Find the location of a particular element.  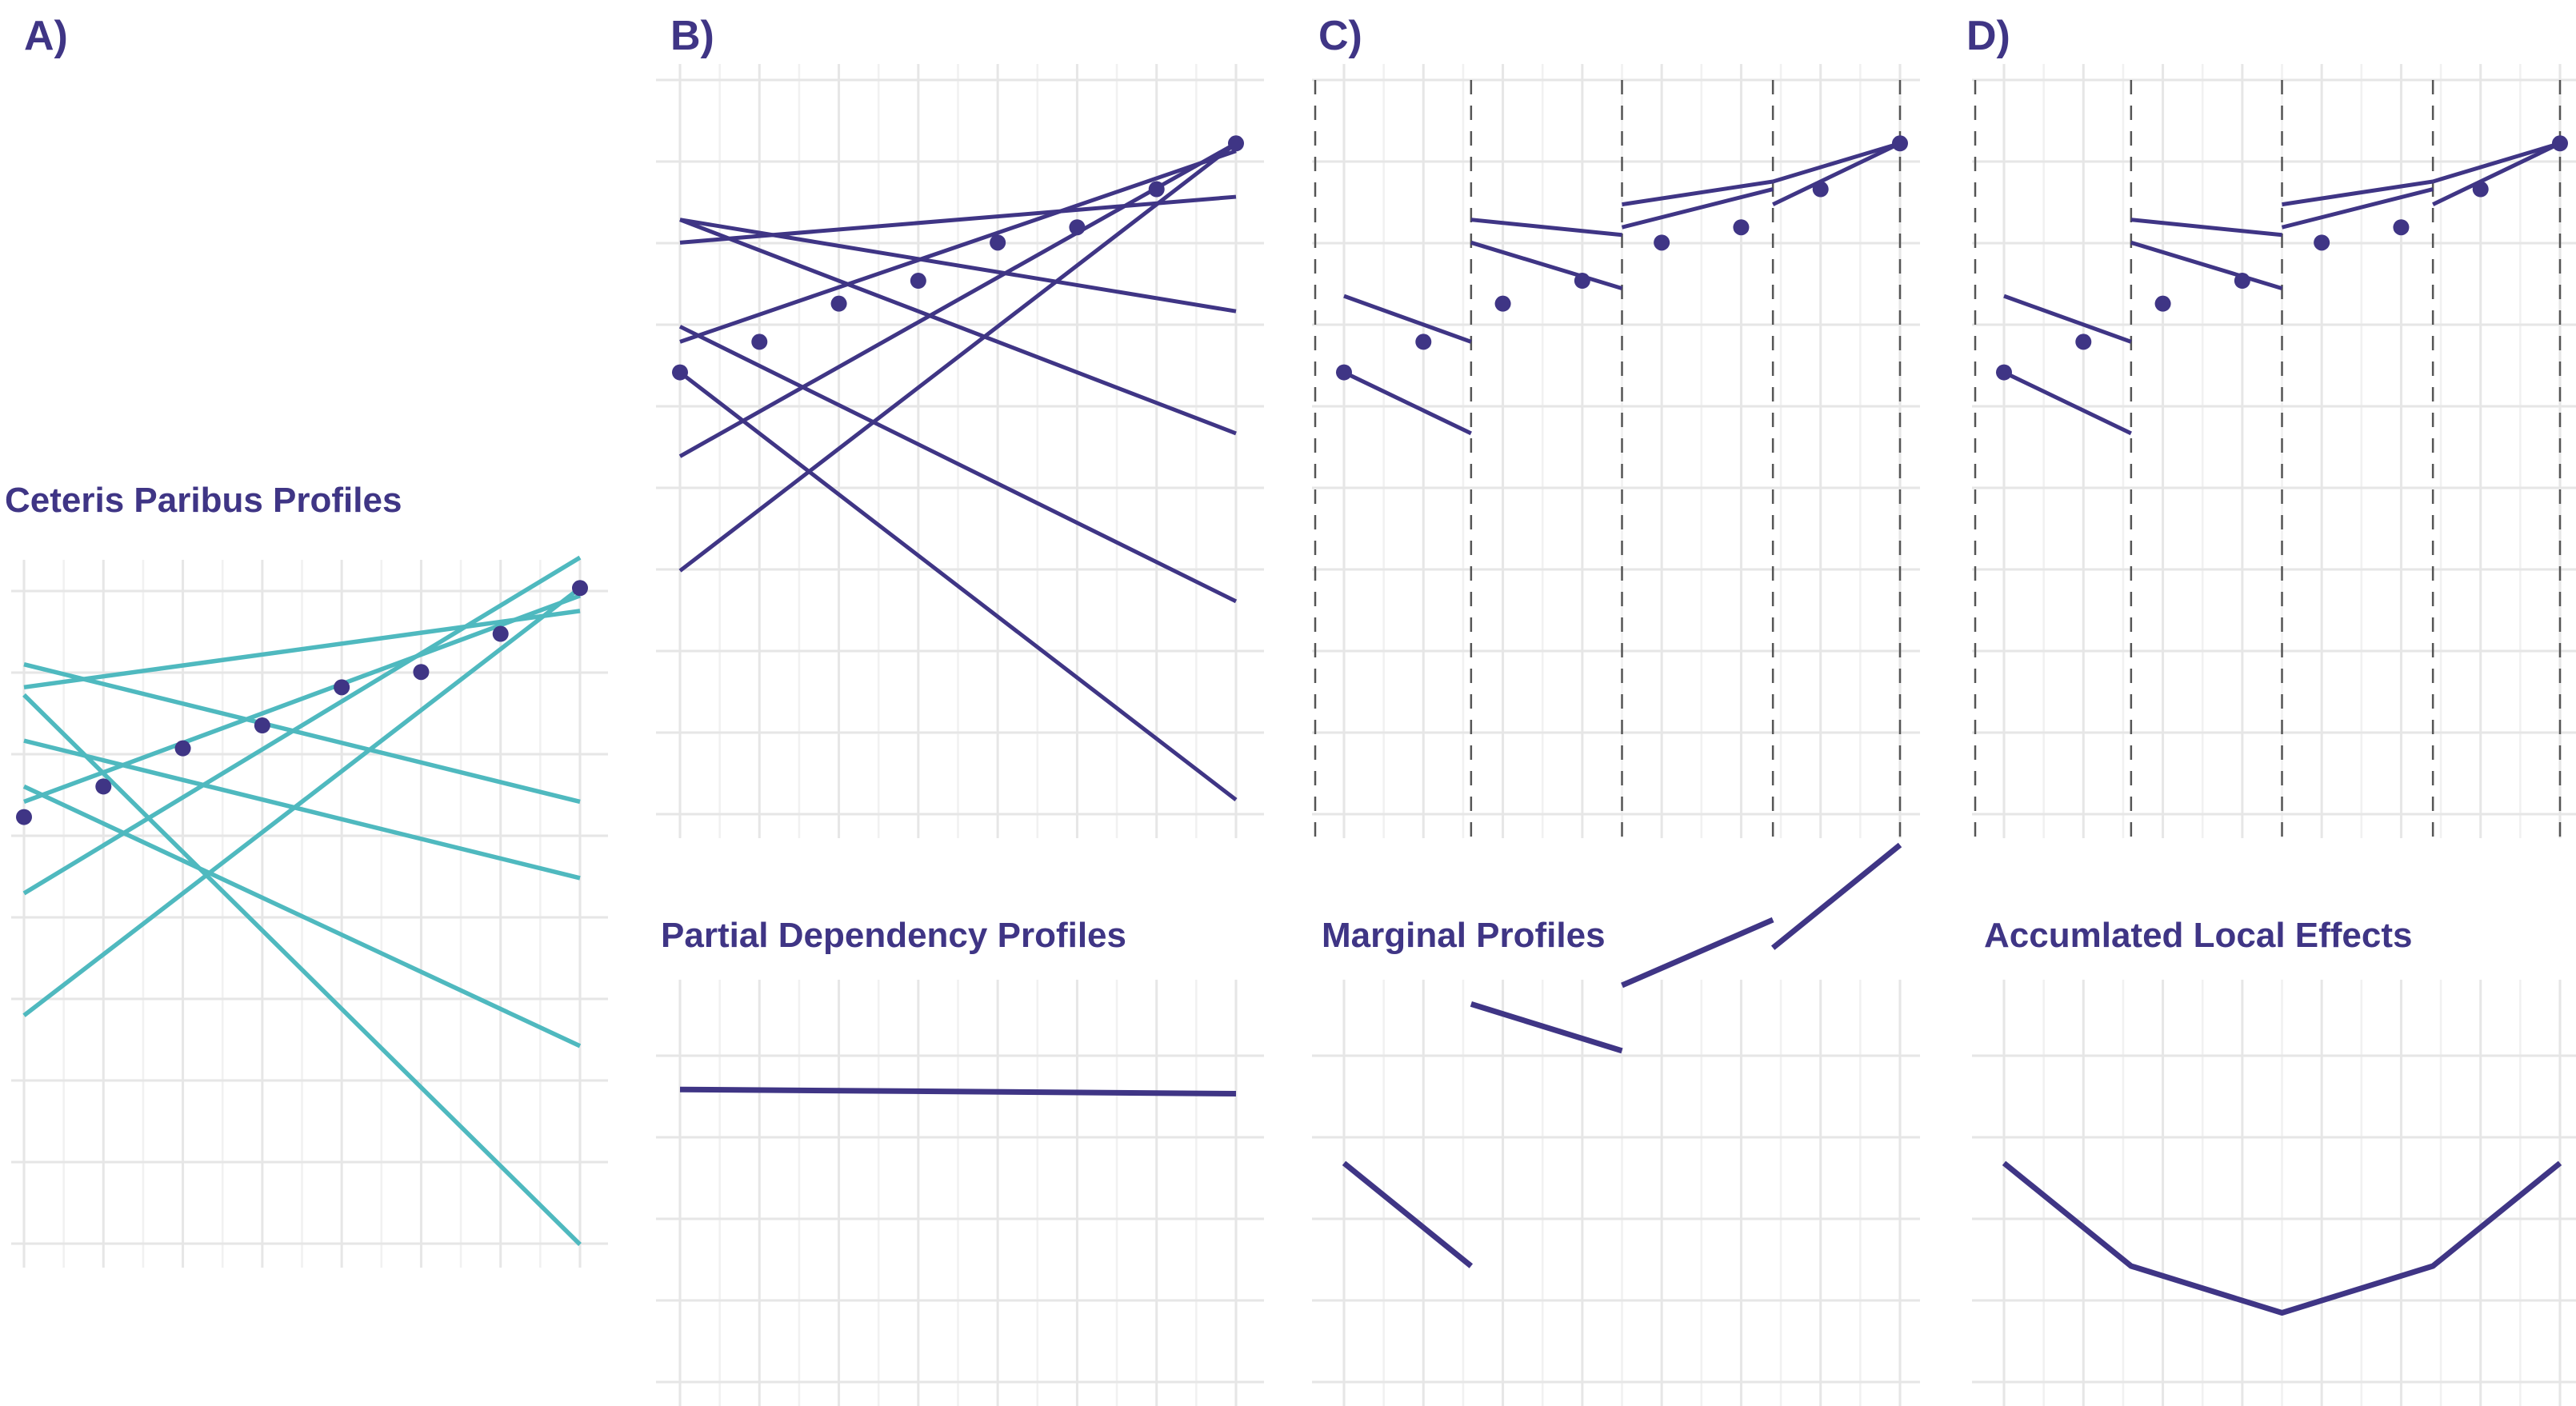

chart-c is located at coordinates (1616, 451).